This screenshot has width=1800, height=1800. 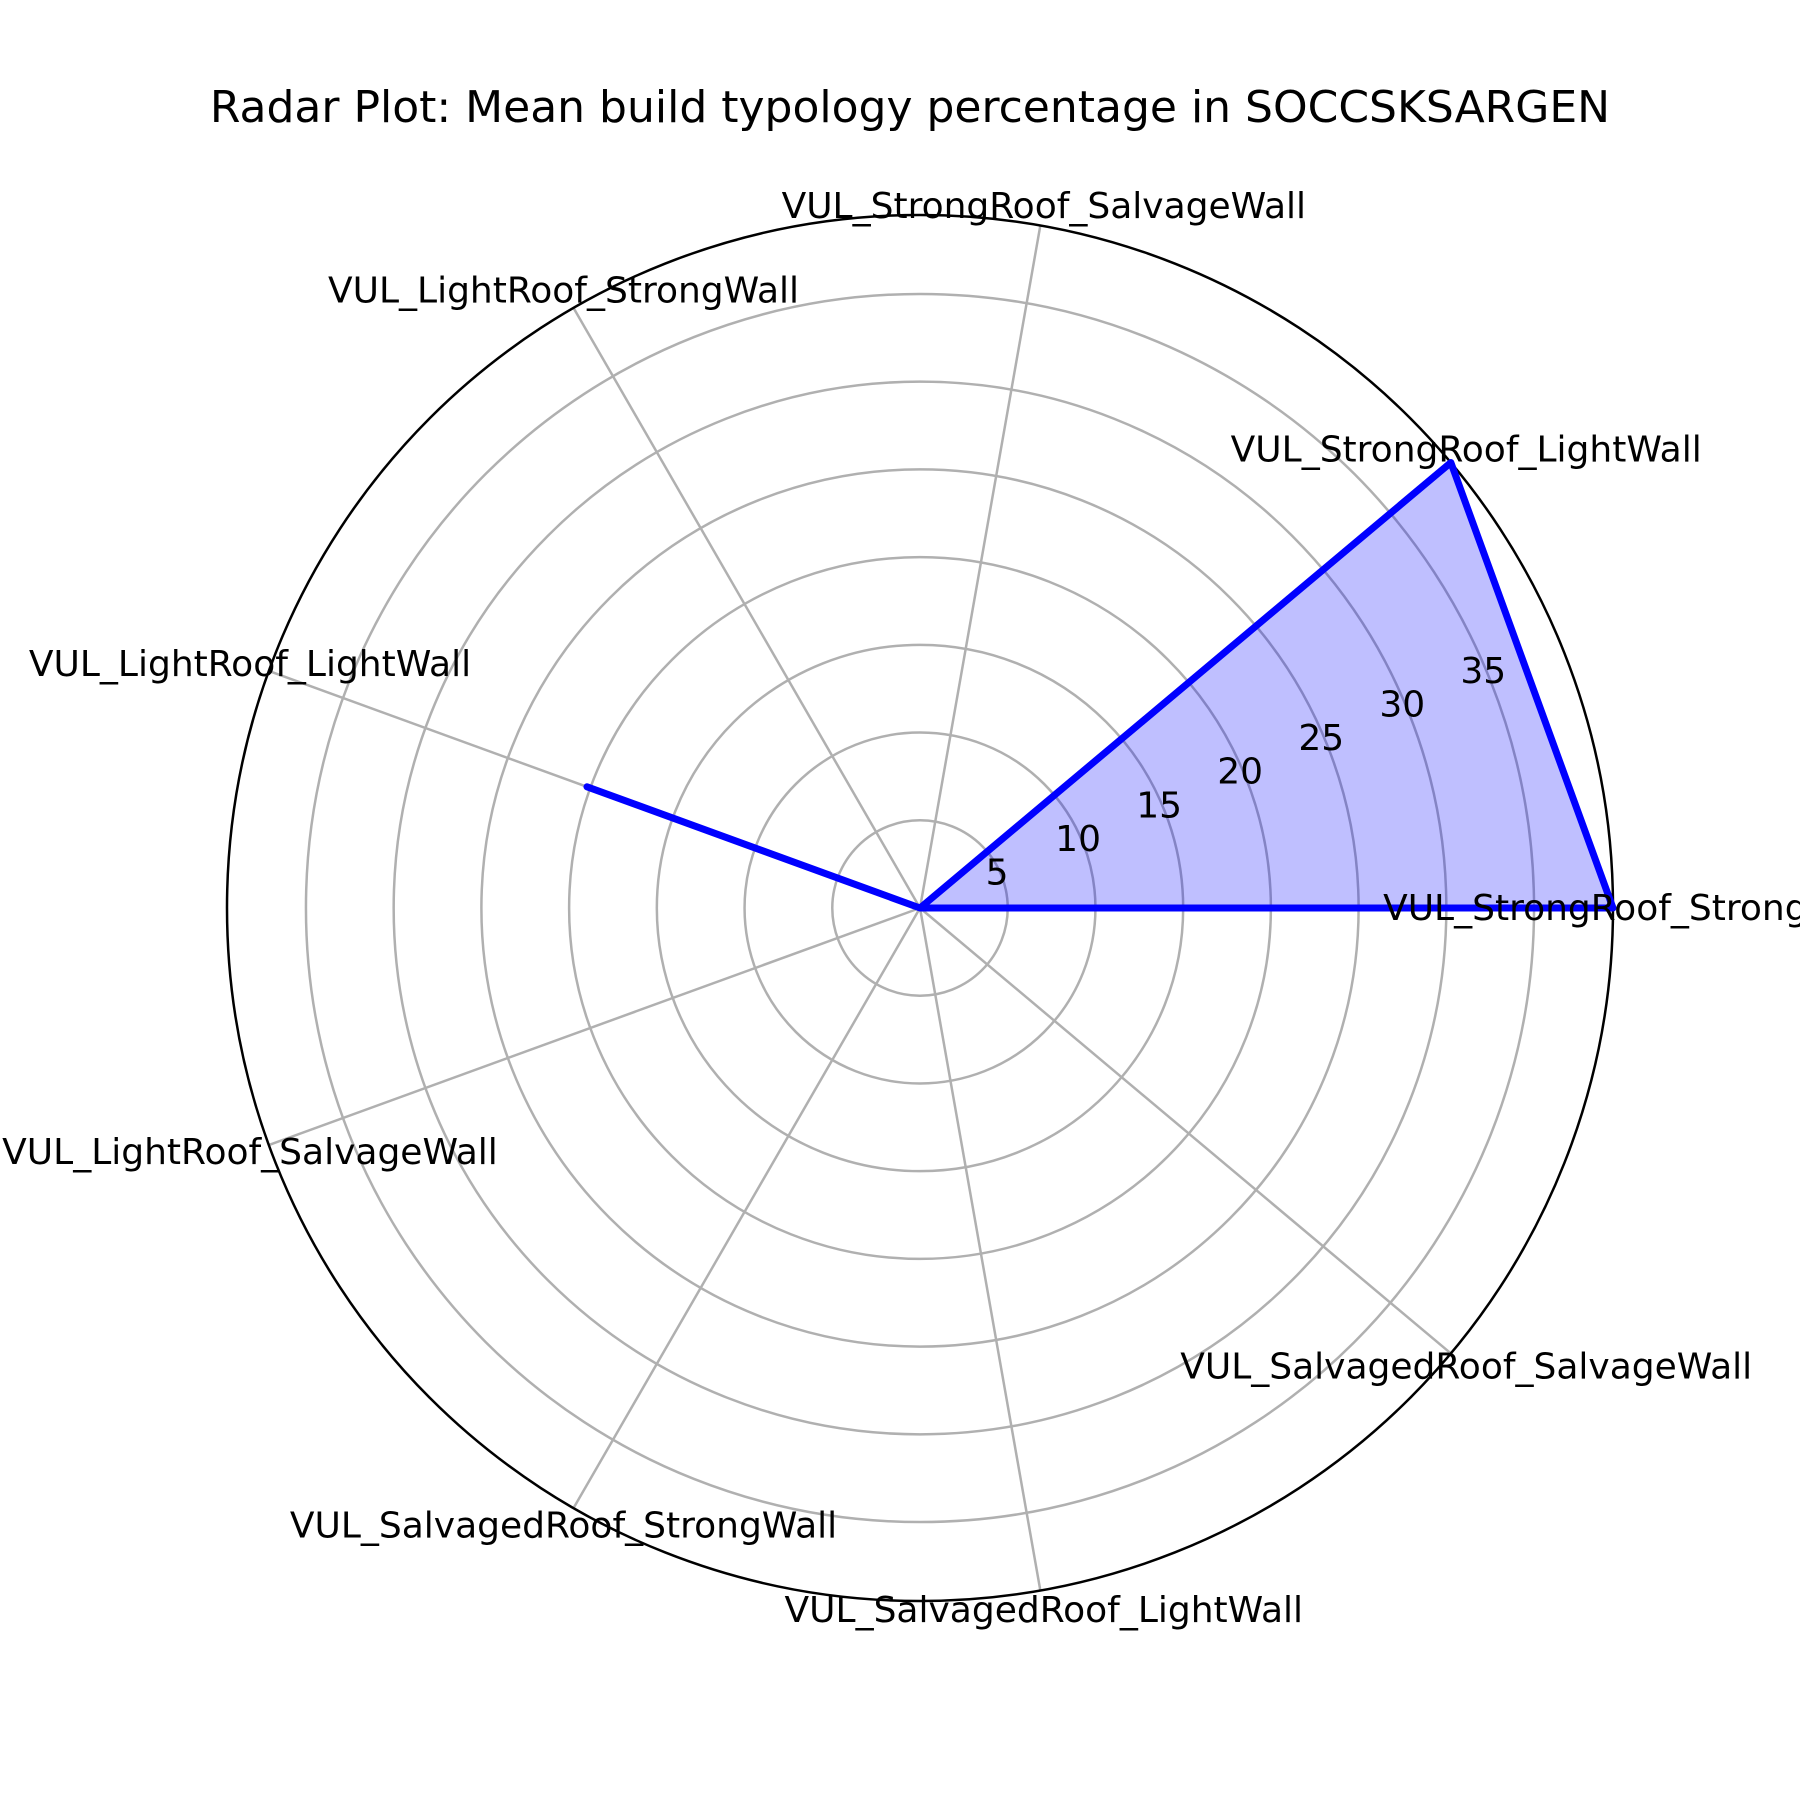 What do you see at coordinates (1159, 805) in the screenshot?
I see `tick-label-15: 15` at bounding box center [1159, 805].